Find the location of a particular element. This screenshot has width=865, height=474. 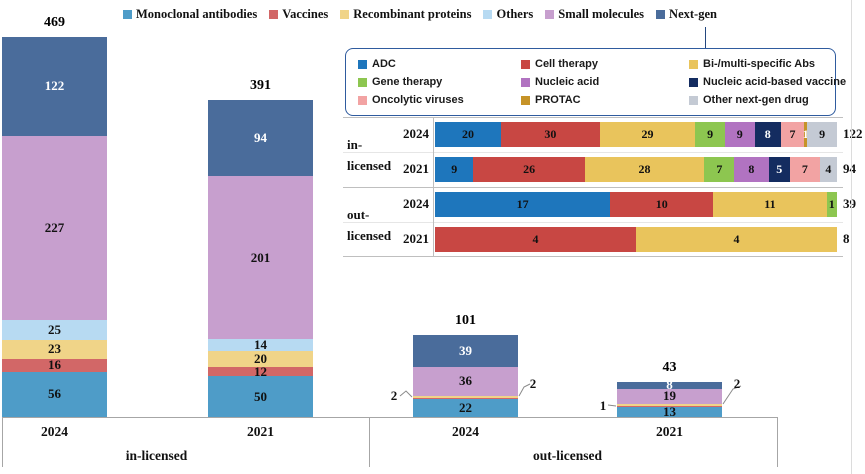

bar-segment-recombinant-proteins is located at coordinates (465, 396).